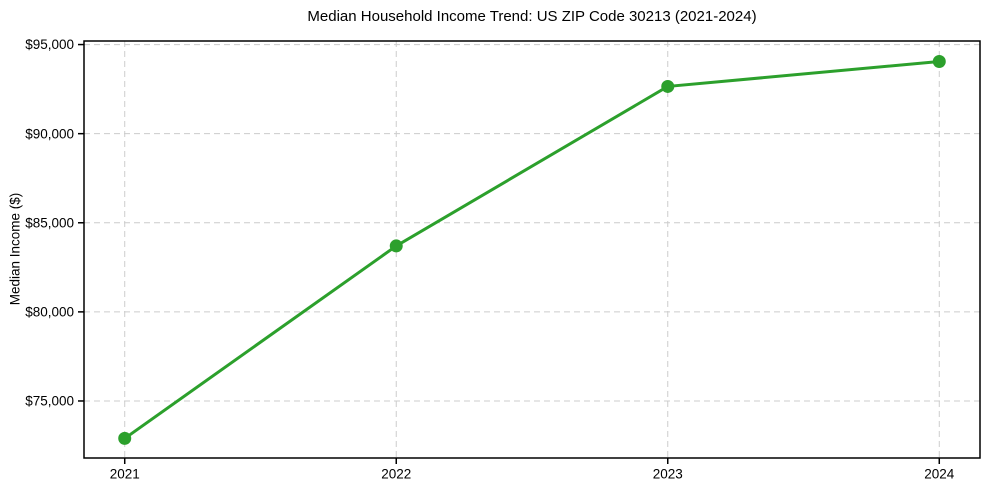 This screenshot has height=490, width=989. What do you see at coordinates (49, 222) in the screenshot?
I see `y-tick-label: $85,000` at bounding box center [49, 222].